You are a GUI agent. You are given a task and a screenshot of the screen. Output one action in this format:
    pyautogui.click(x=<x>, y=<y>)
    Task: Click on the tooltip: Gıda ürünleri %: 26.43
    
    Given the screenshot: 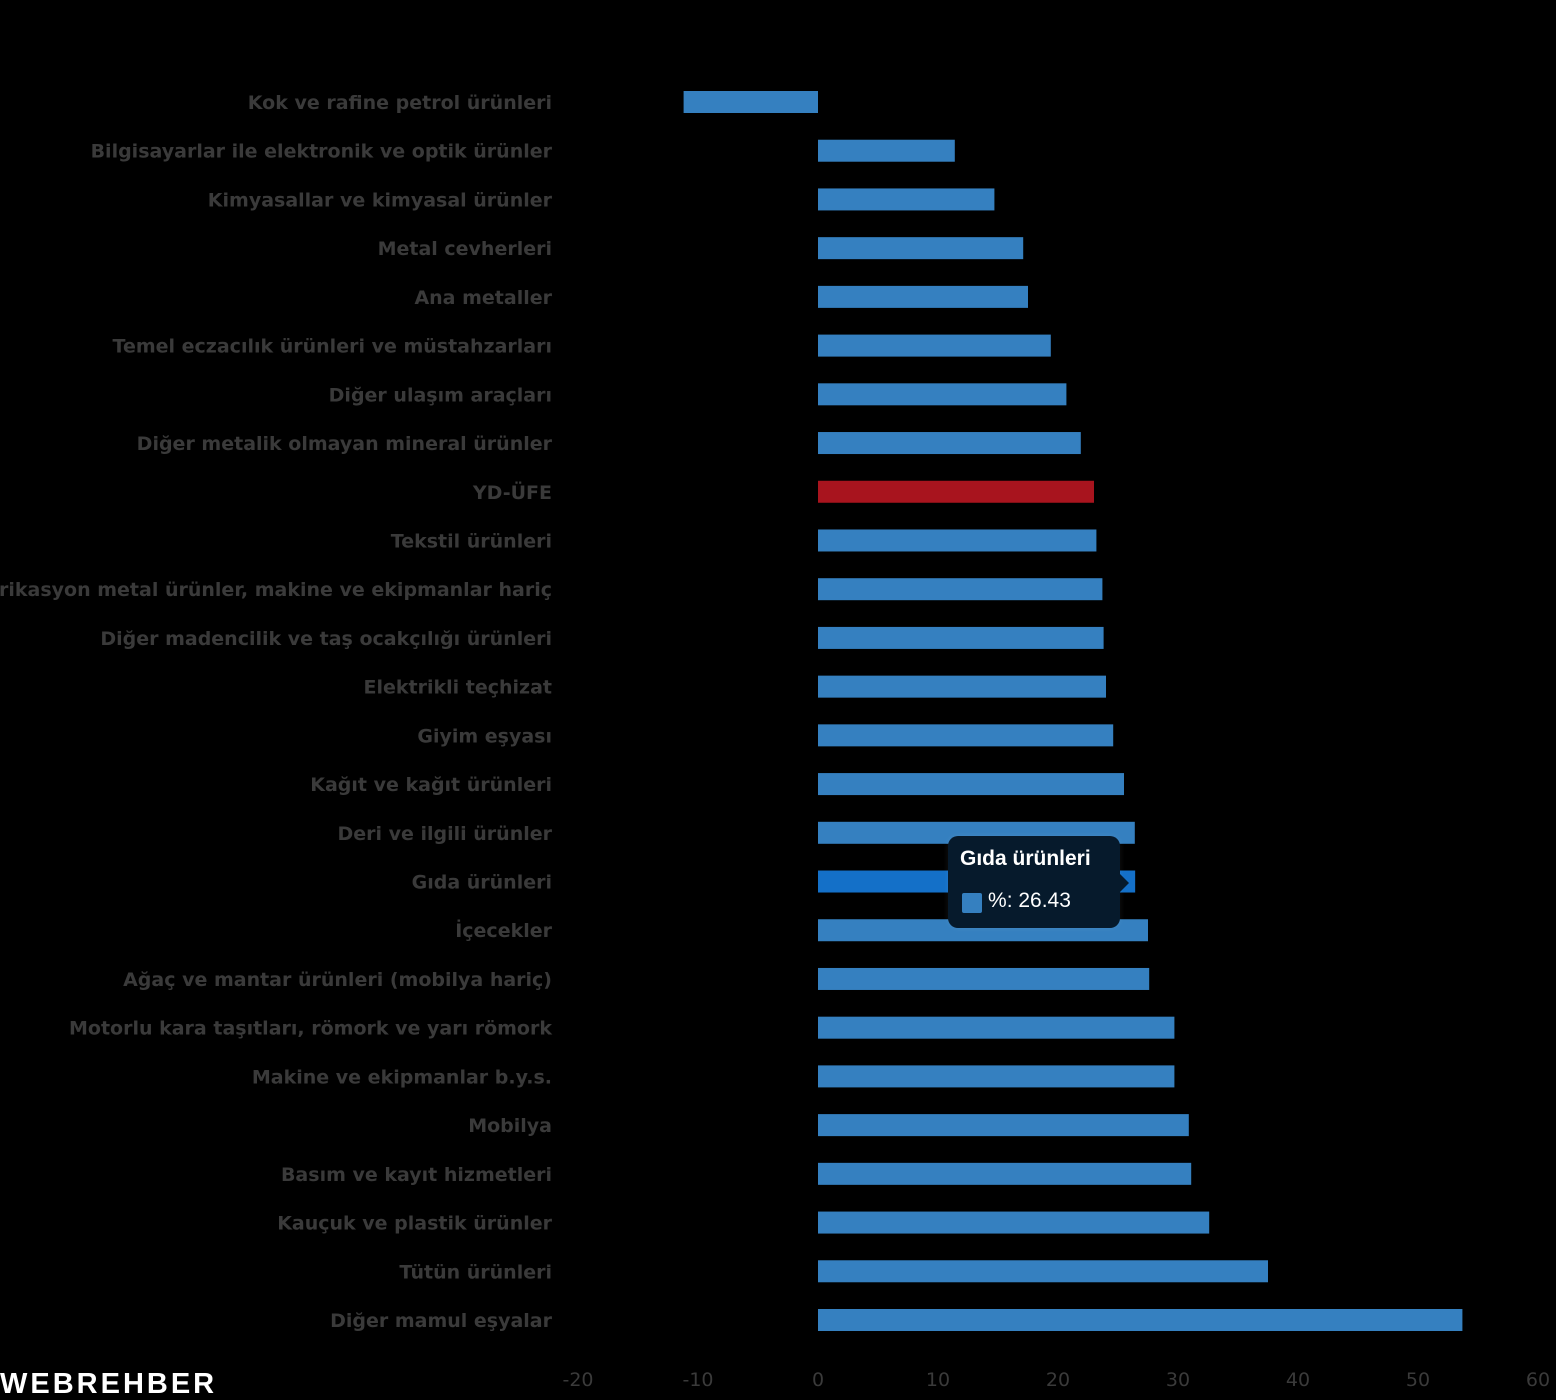 What is the action you would take?
    pyautogui.click(x=1038, y=882)
    